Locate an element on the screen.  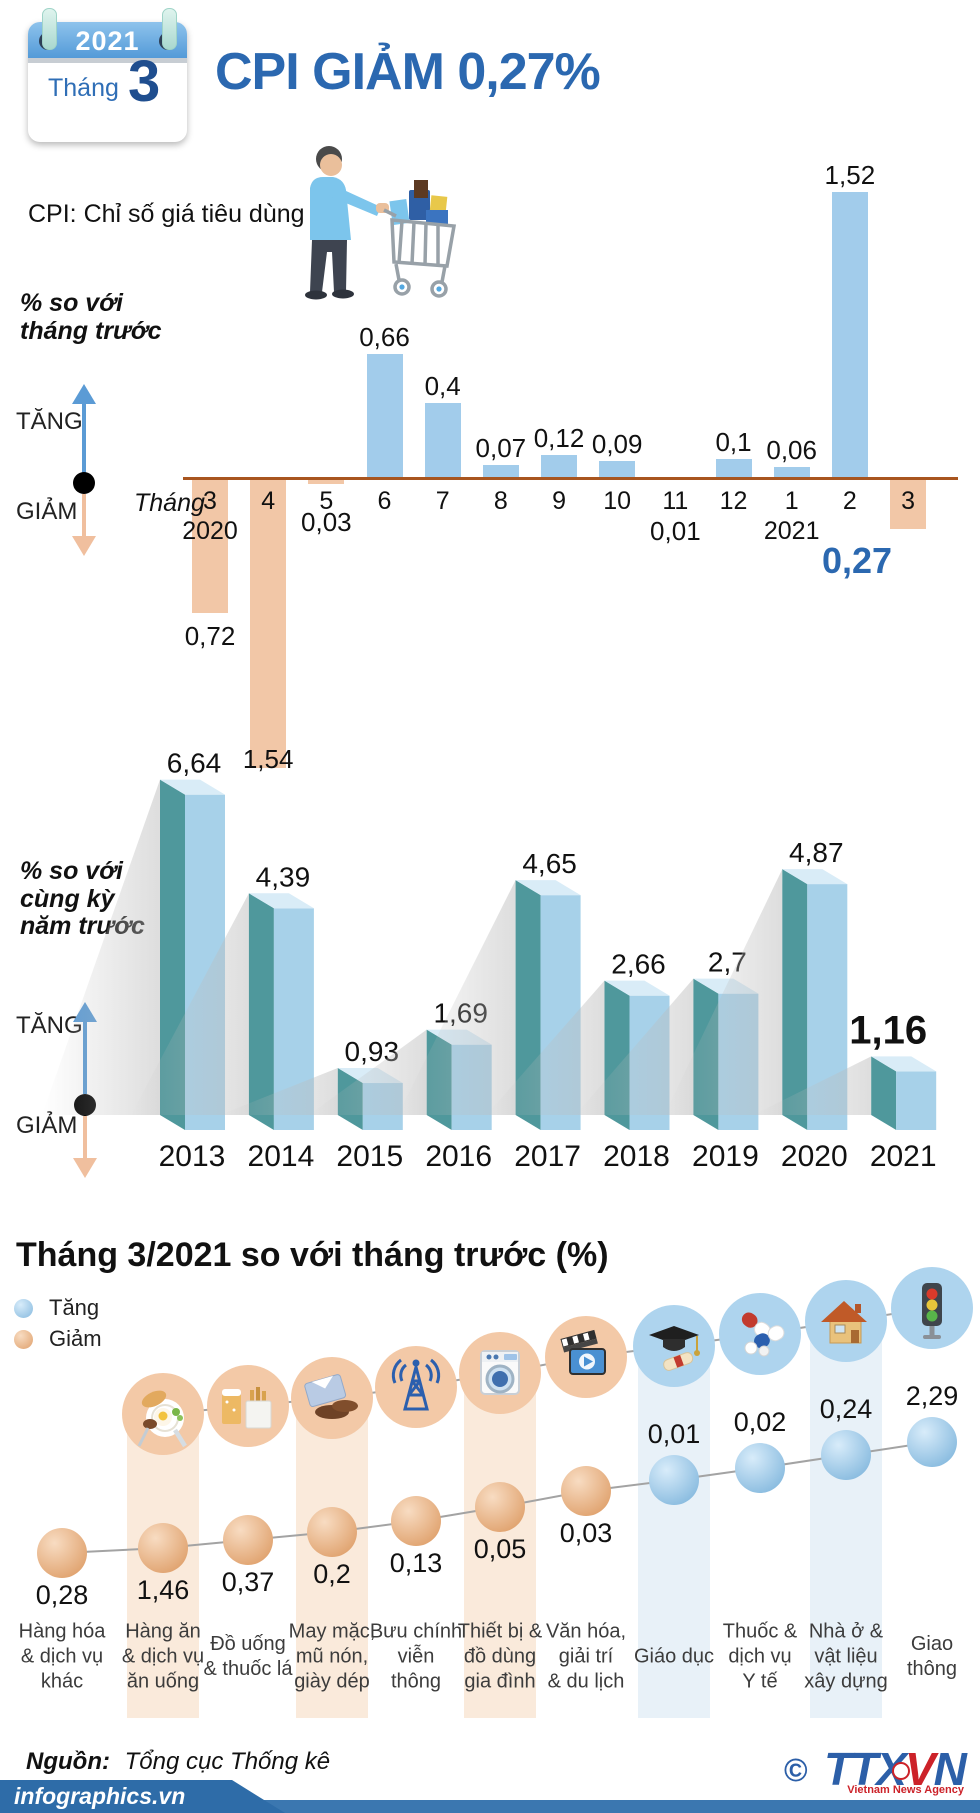
category-value-label: 2,29 is located at coordinates (932, 1396).